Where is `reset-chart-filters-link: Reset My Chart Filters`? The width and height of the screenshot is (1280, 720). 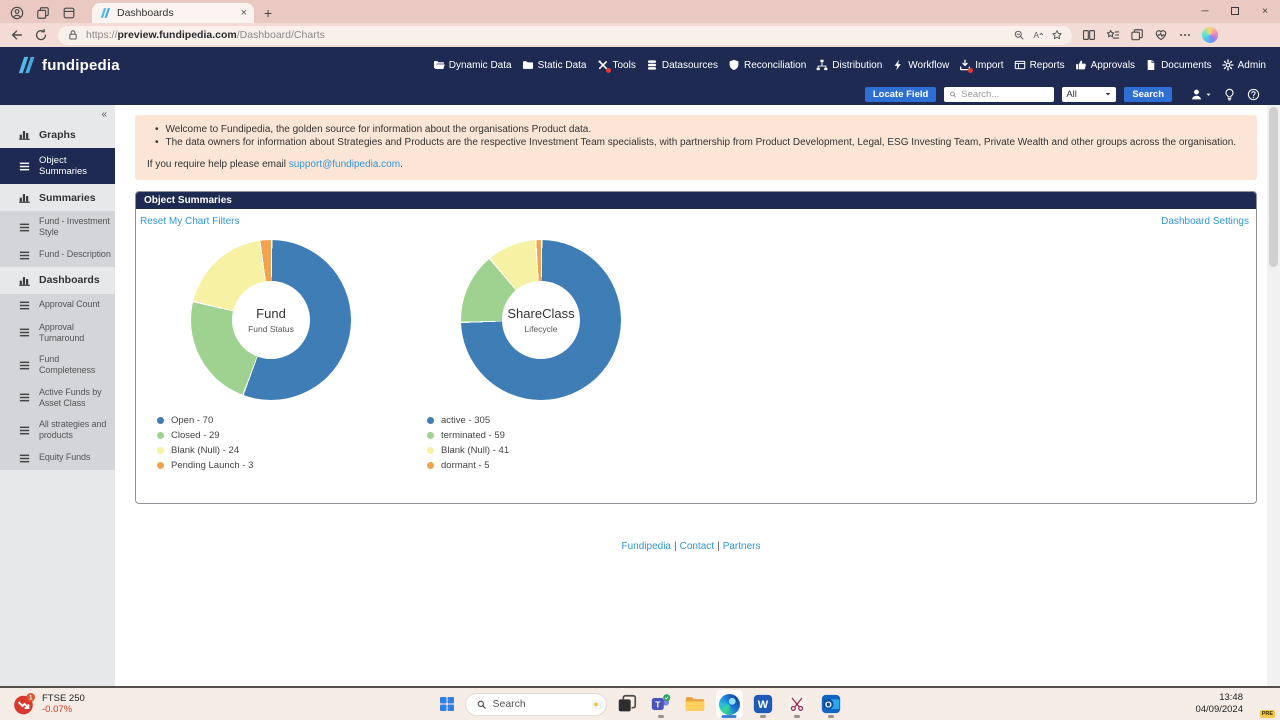 reset-chart-filters-link: Reset My Chart Filters is located at coordinates (190, 221).